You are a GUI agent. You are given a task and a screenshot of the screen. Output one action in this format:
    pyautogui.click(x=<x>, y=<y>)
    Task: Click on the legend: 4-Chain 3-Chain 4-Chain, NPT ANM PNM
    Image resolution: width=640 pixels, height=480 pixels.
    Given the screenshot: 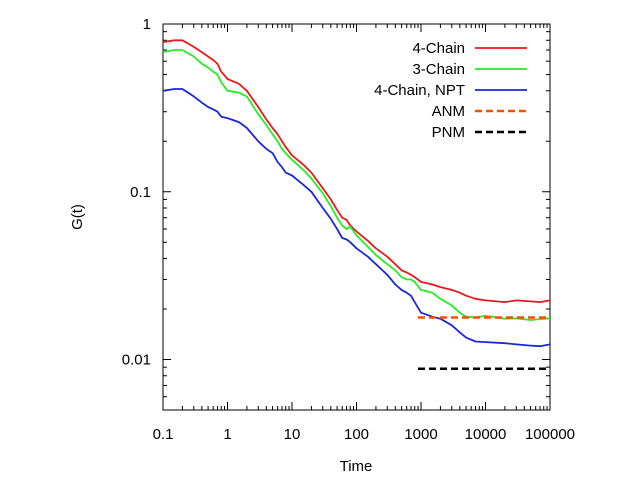 What is the action you would take?
    pyautogui.click(x=450, y=90)
    